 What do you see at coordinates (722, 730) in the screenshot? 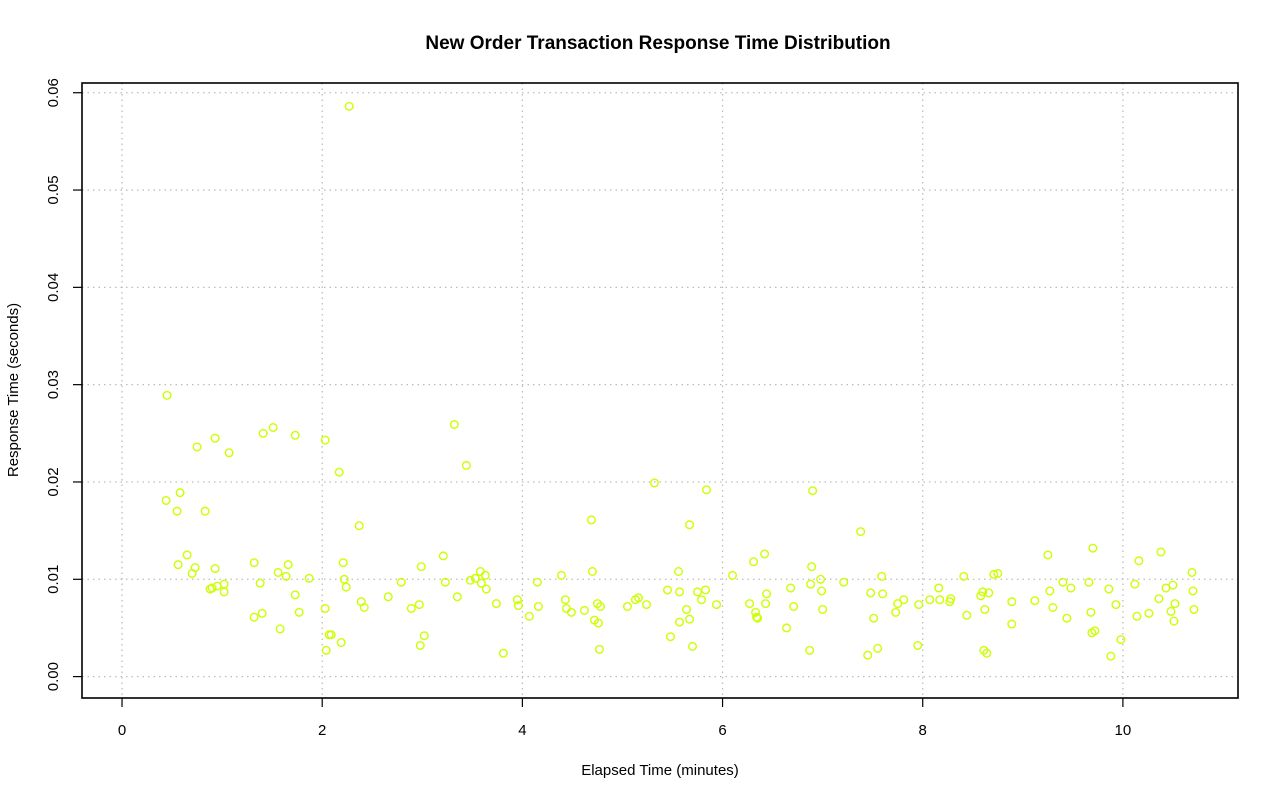
I see `x-tick-label: 6` at bounding box center [722, 730].